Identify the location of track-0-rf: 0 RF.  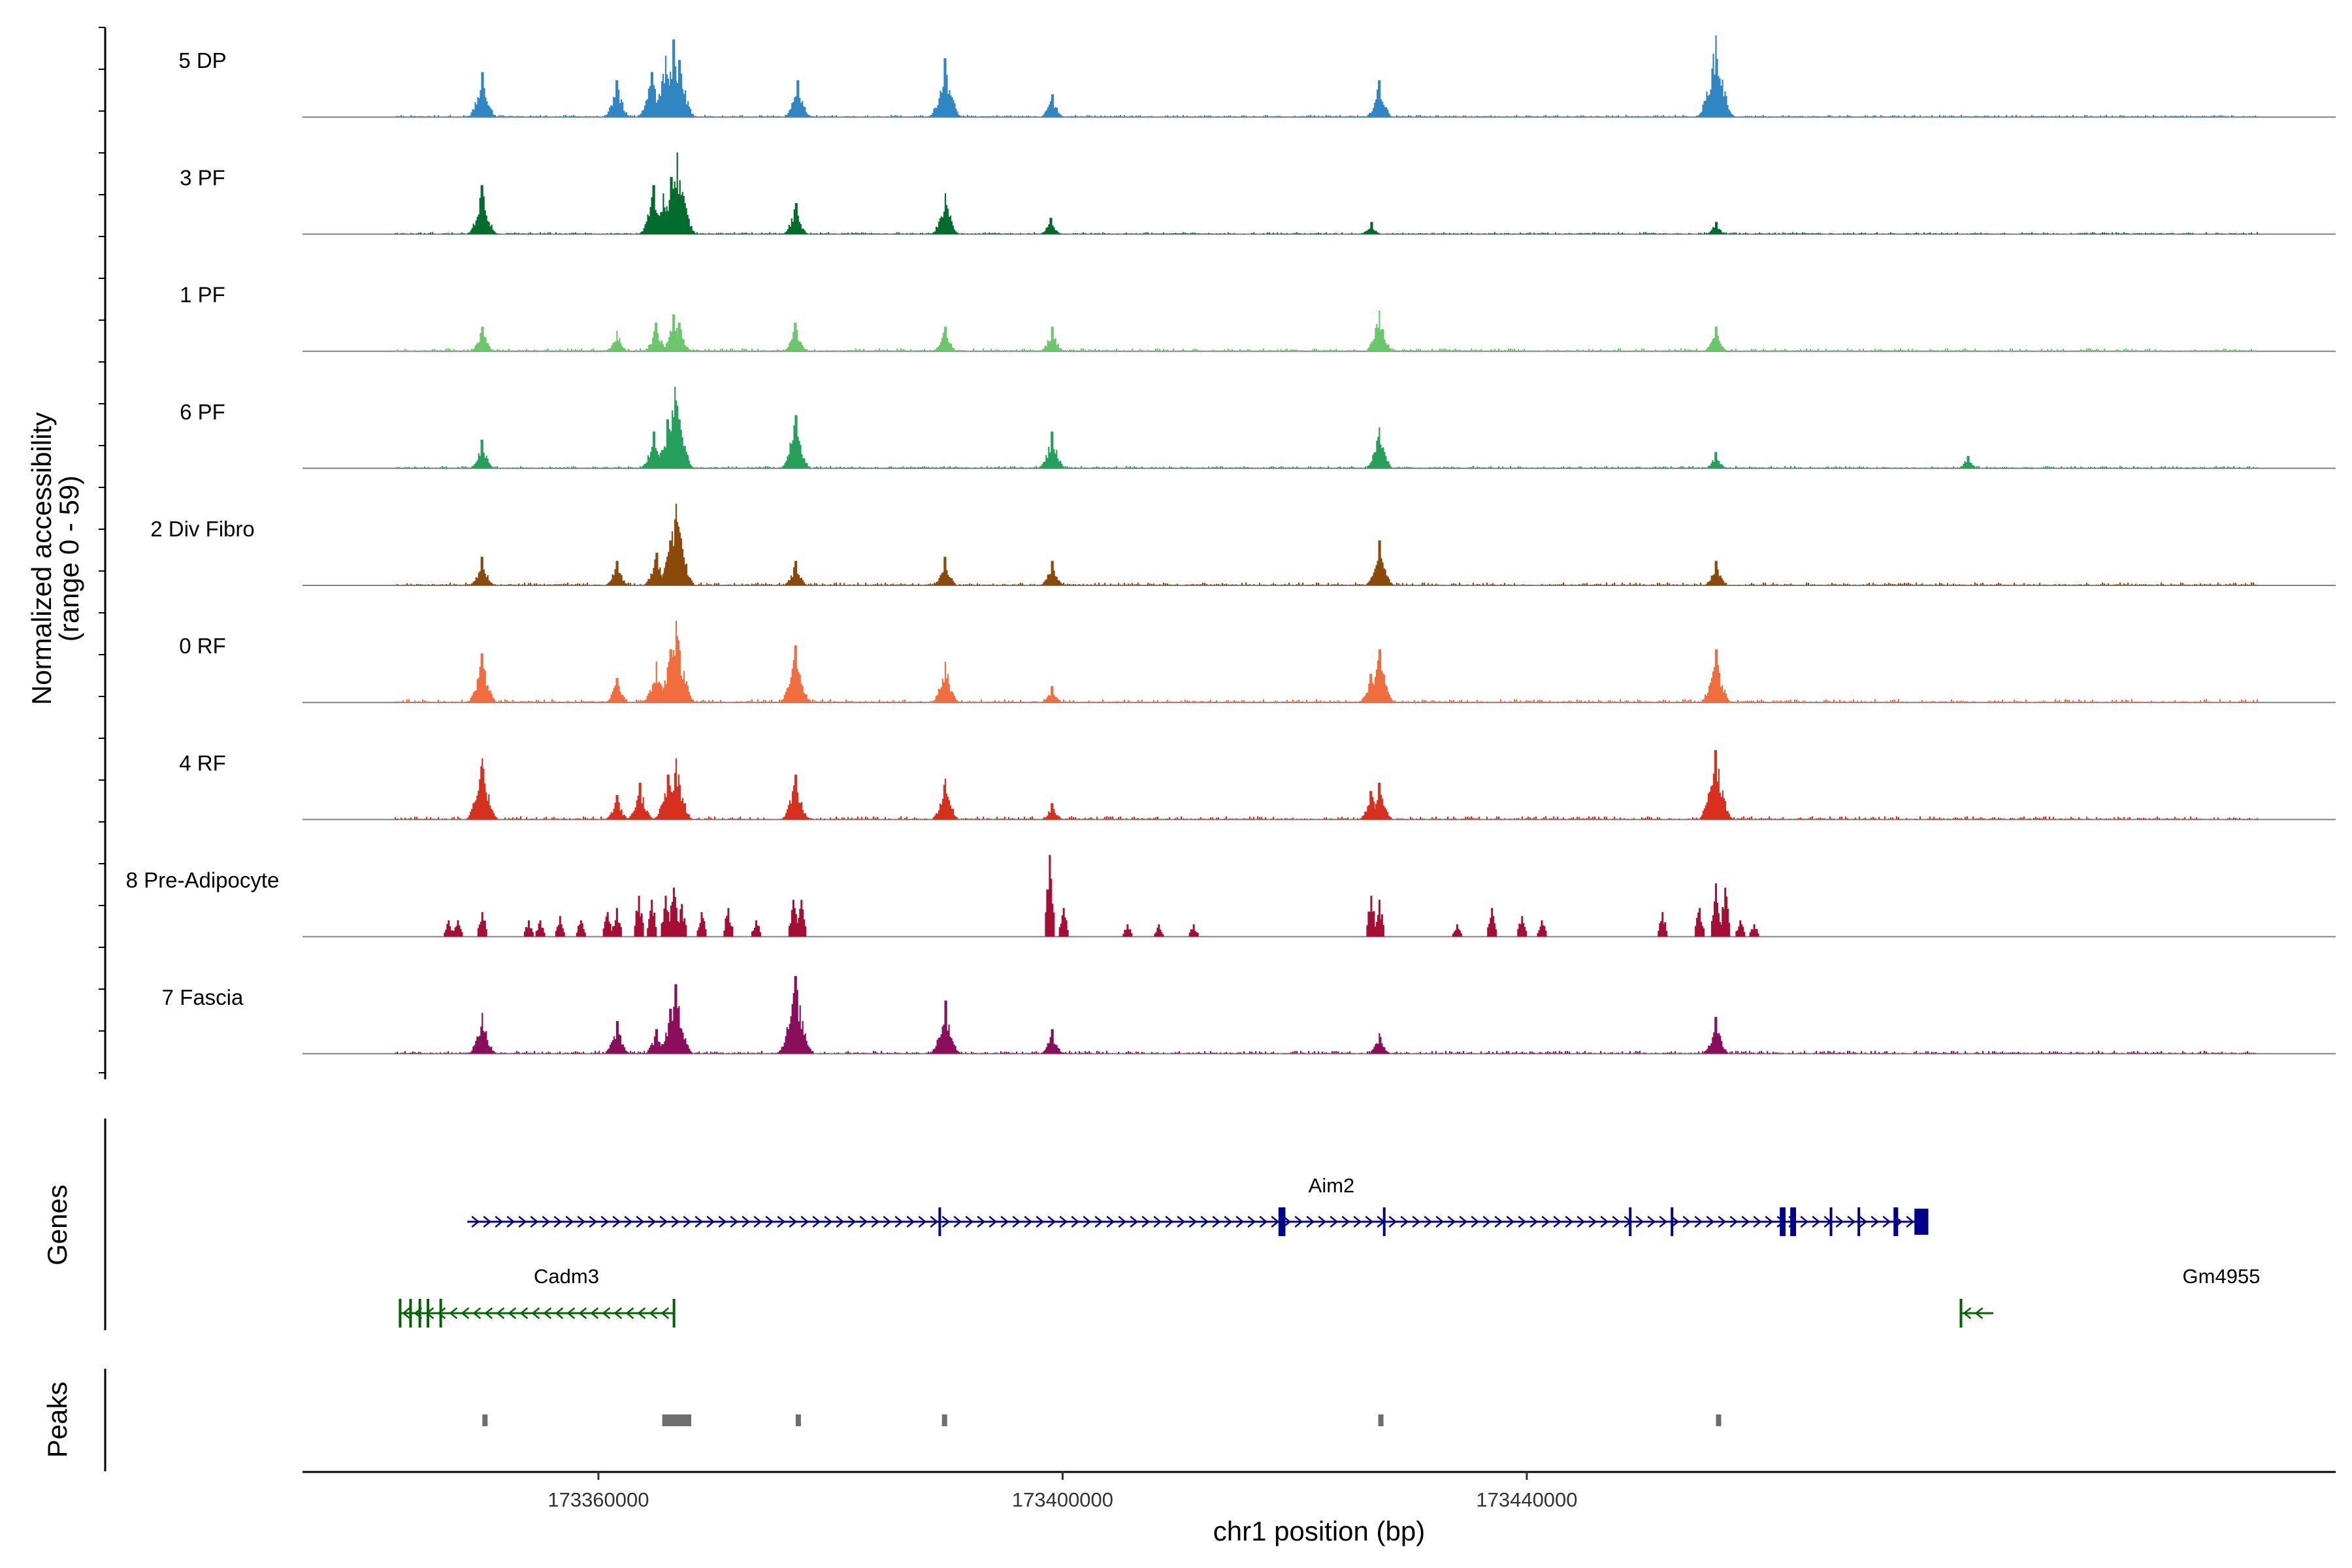
(1257, 662).